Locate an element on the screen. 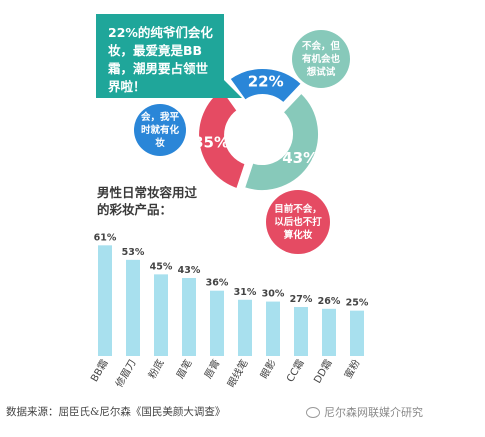  data-source-note: 数据来源：屈臣氏&尼尔森《国民美颜大调查》 is located at coordinates (116, 412).